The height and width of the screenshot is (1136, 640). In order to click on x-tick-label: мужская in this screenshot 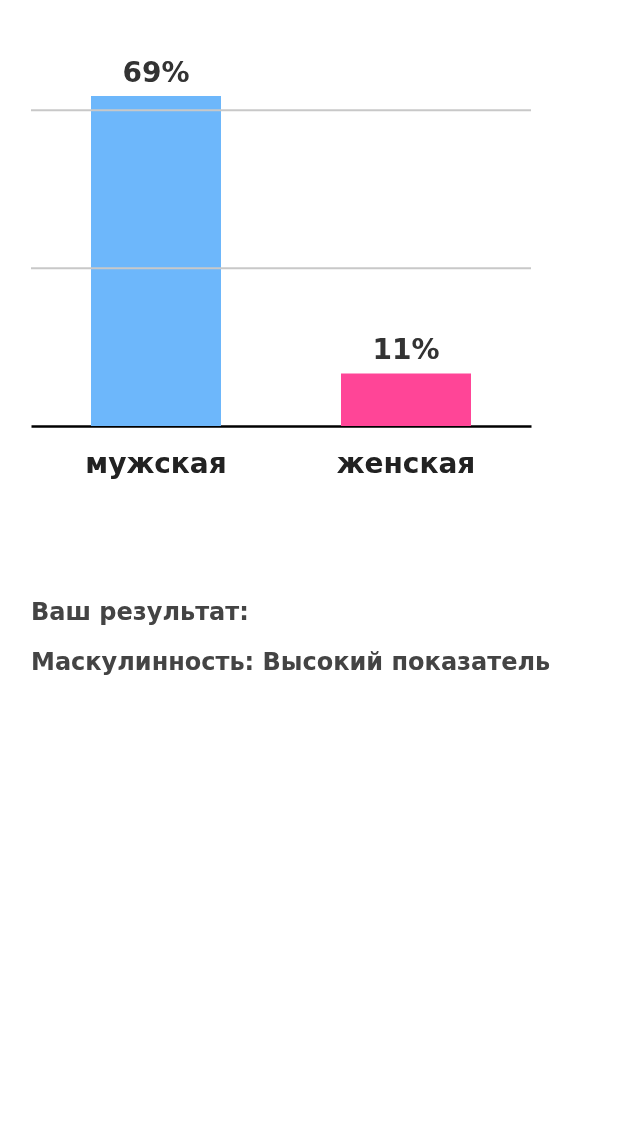, I will do `click(156, 463)`.